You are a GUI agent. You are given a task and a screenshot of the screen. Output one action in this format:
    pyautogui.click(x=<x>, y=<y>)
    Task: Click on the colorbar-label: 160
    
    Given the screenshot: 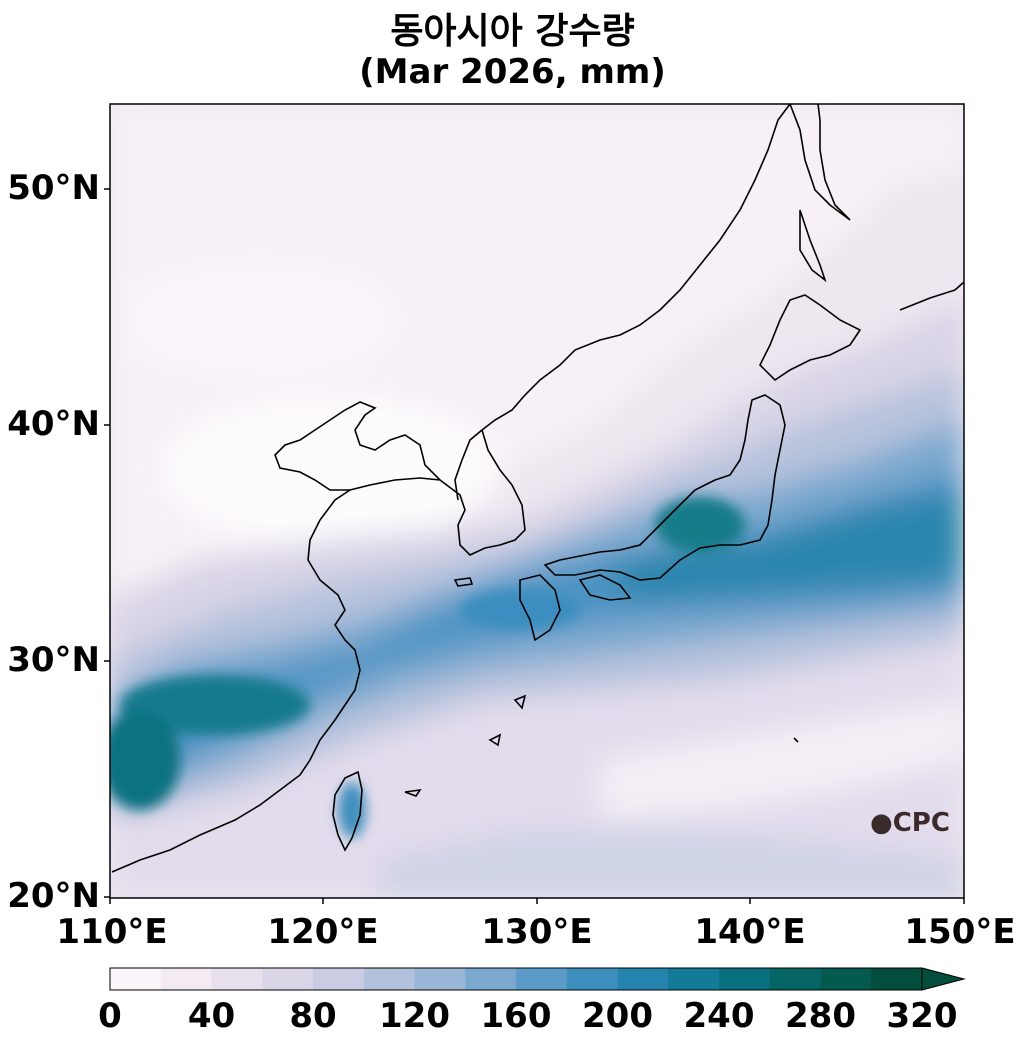 What is the action you would take?
    pyautogui.click(x=516, y=1016)
    